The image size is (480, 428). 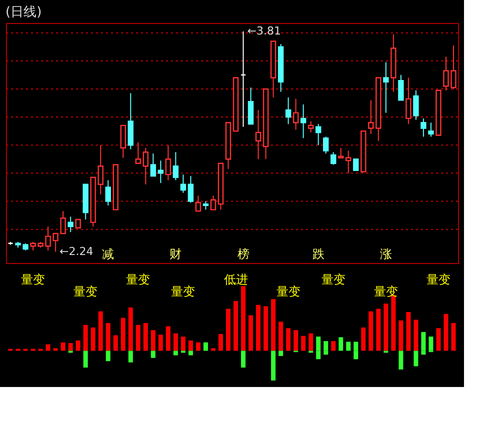 What do you see at coordinates (108, 254) in the screenshot?
I see `annotation: 减` at bounding box center [108, 254].